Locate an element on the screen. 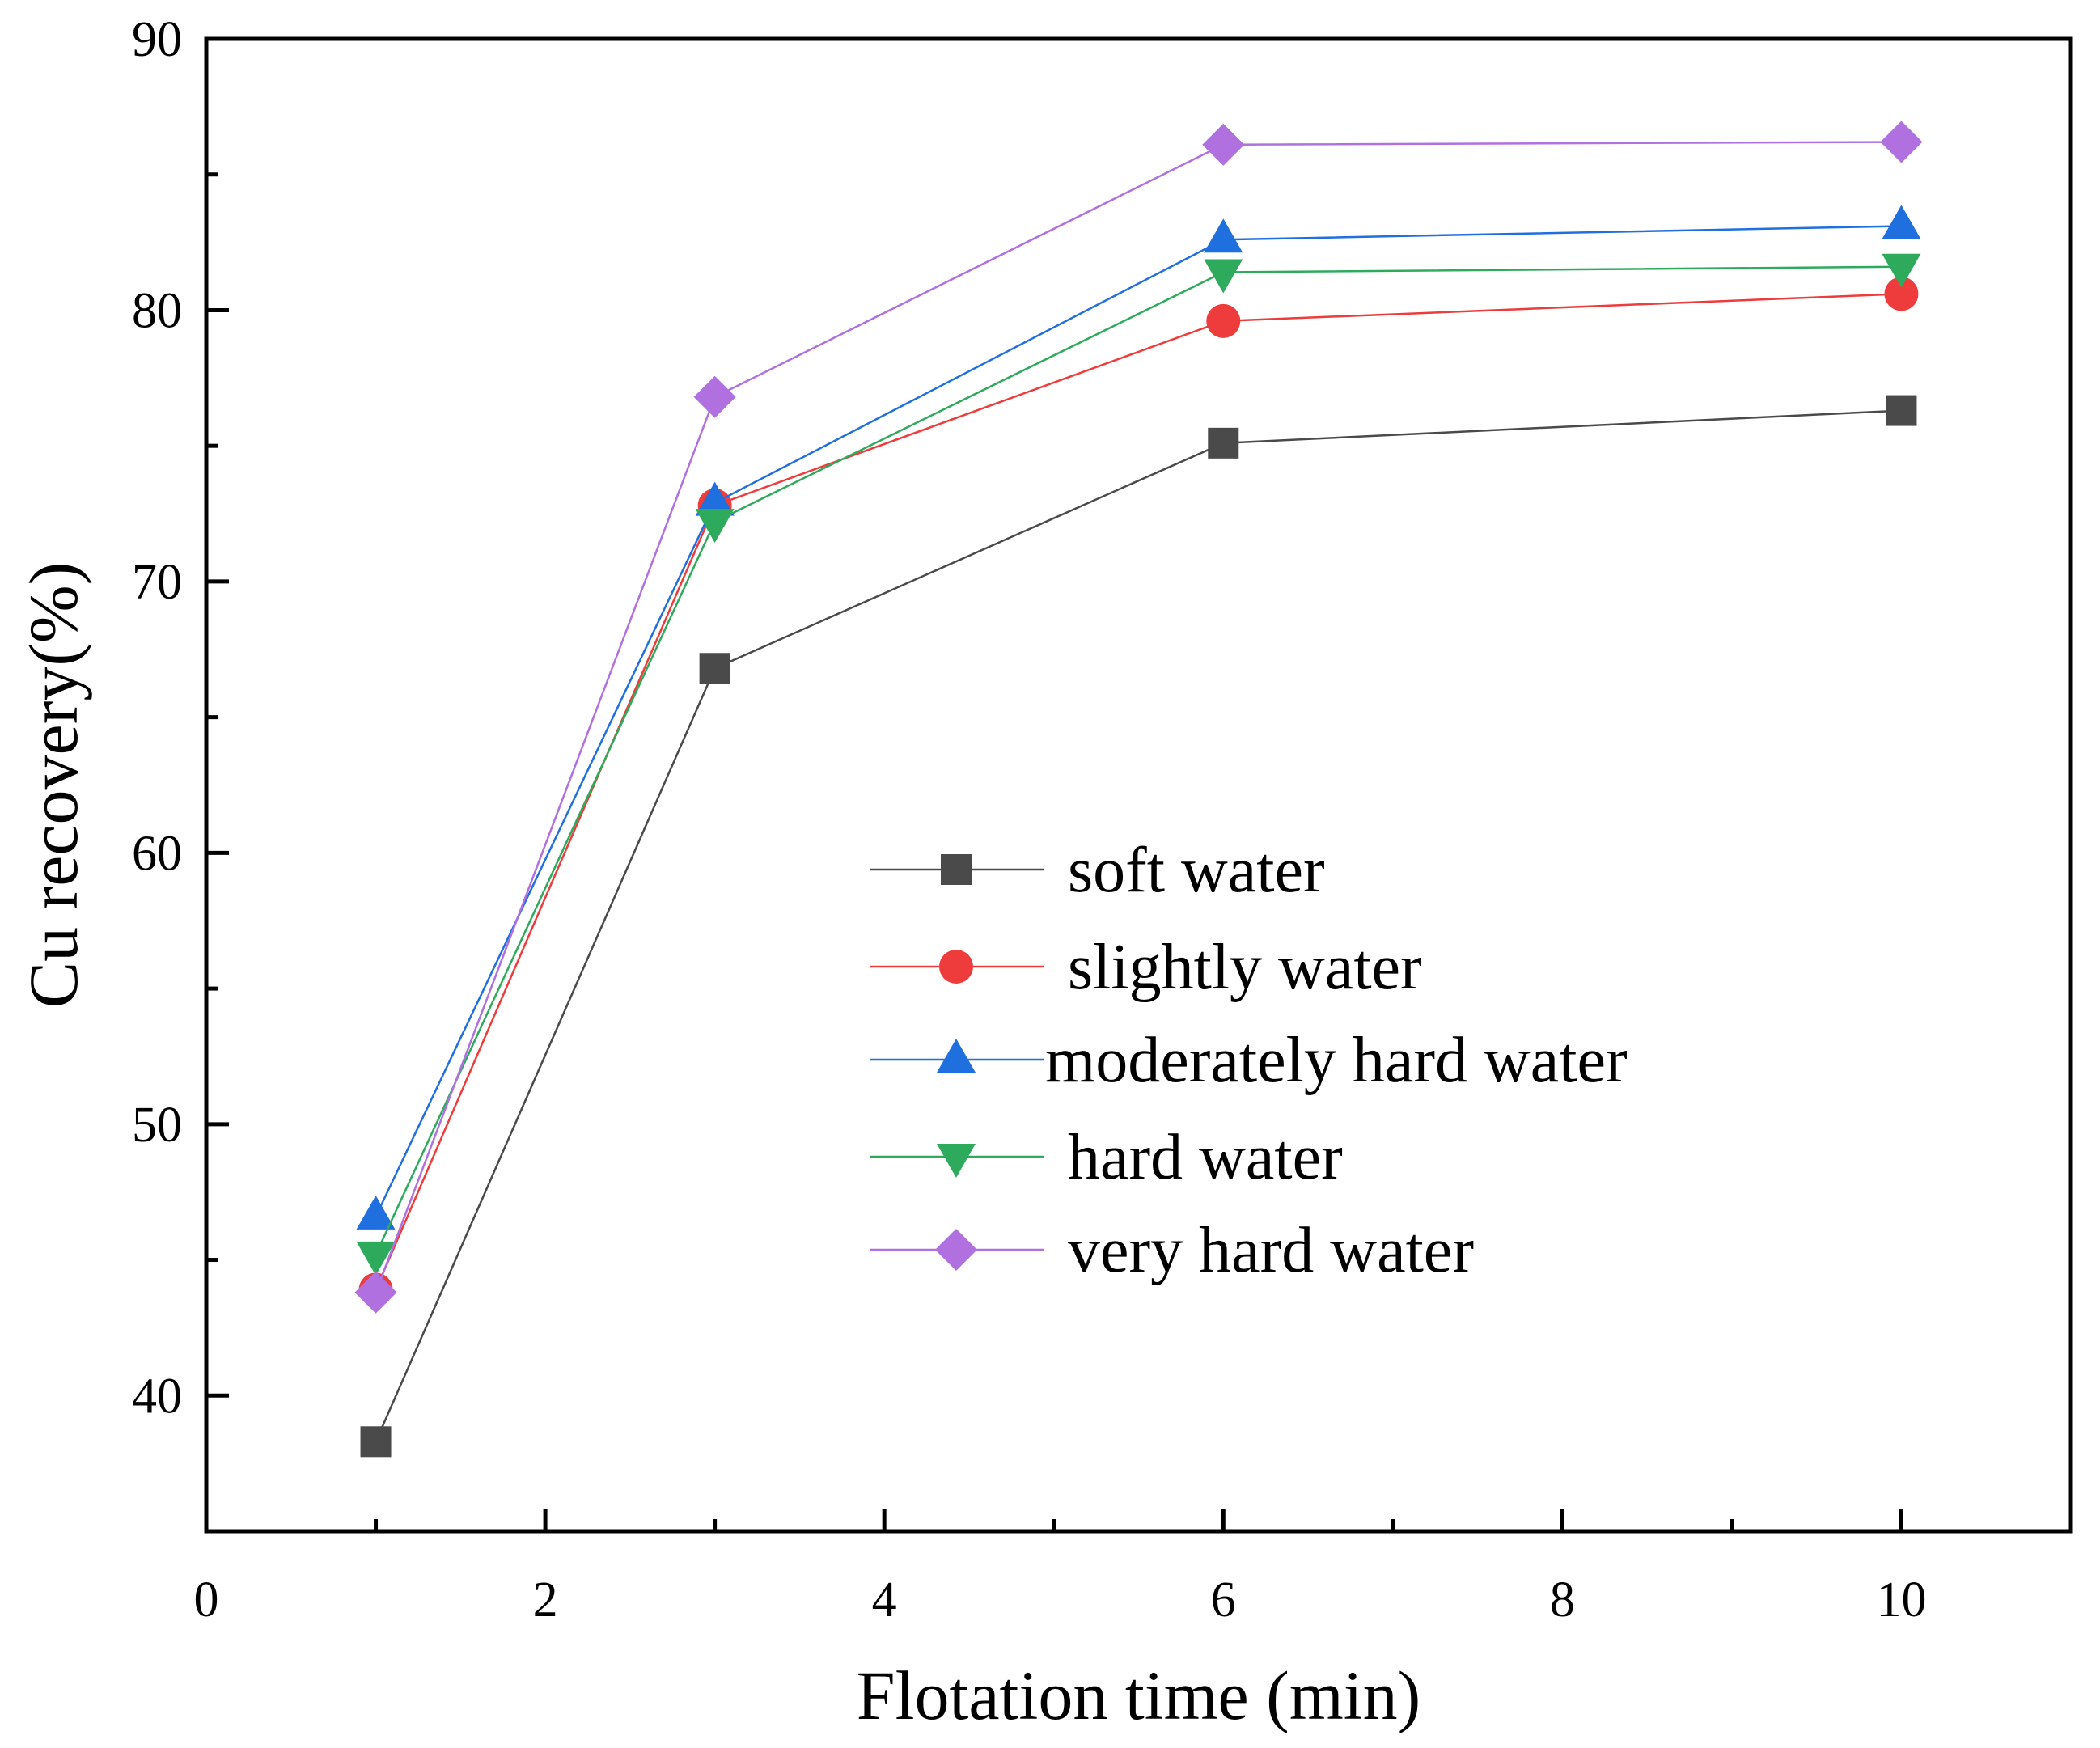  y-tick-label: 70 is located at coordinates (157, 583).